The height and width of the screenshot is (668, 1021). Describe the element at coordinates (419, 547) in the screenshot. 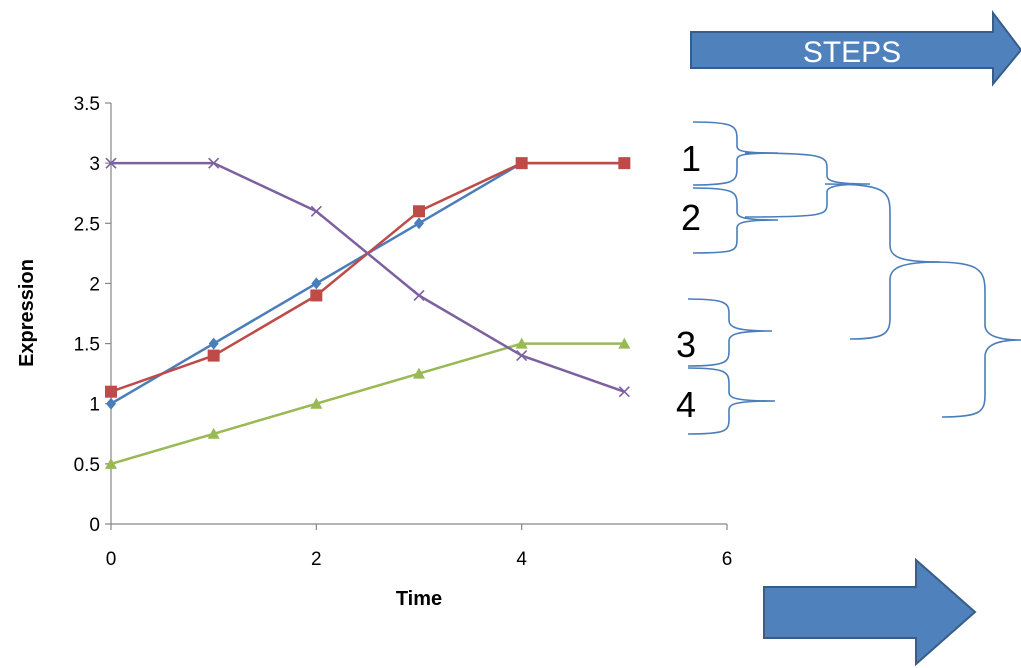

I see `x-axis-ticks: 0 2 4 6` at that location.